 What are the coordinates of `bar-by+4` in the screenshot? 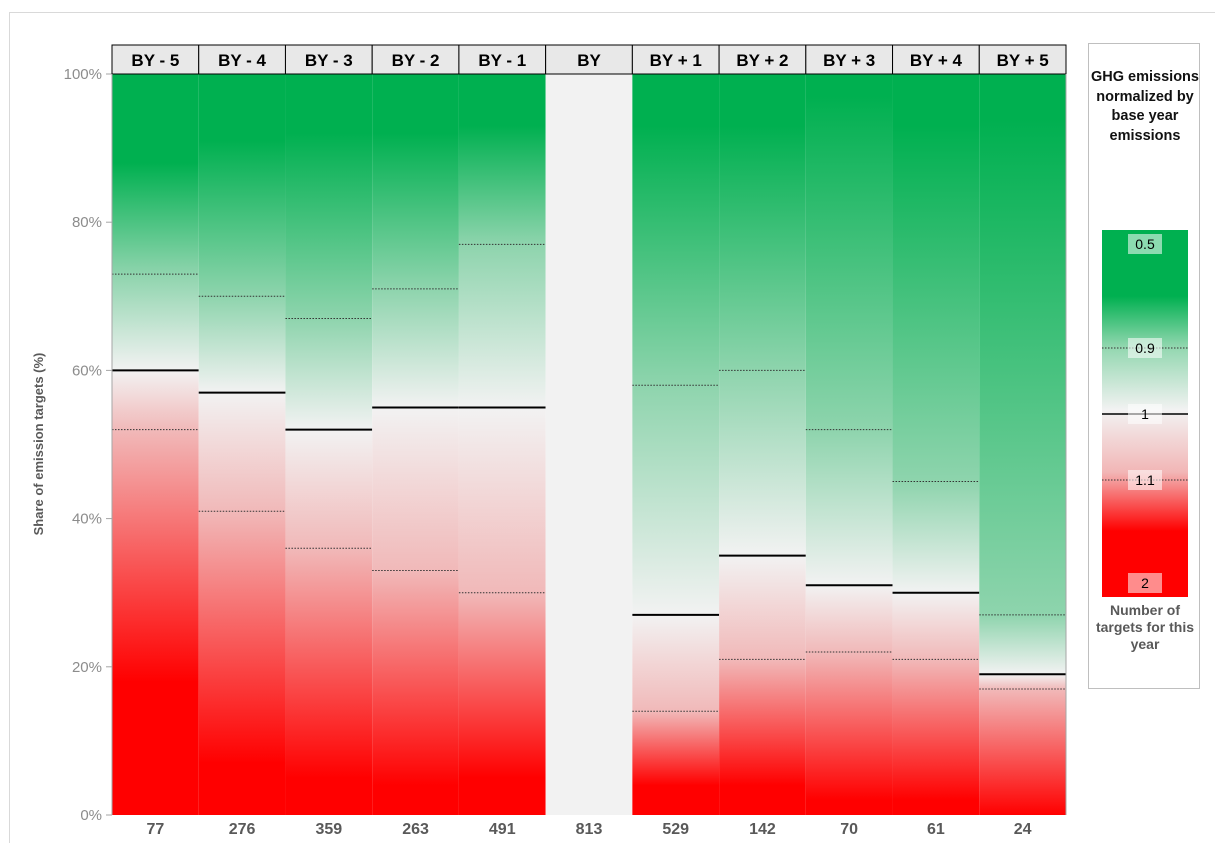 It's located at (936, 444).